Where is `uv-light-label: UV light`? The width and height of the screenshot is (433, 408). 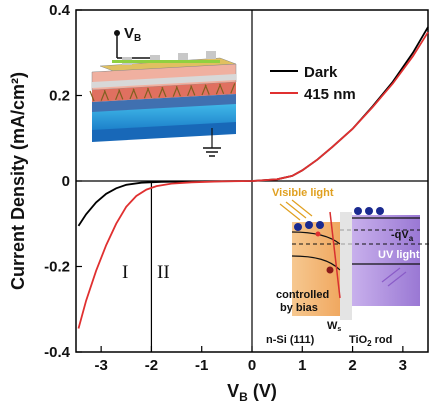
uv-light-label: UV light is located at coordinates (399, 255).